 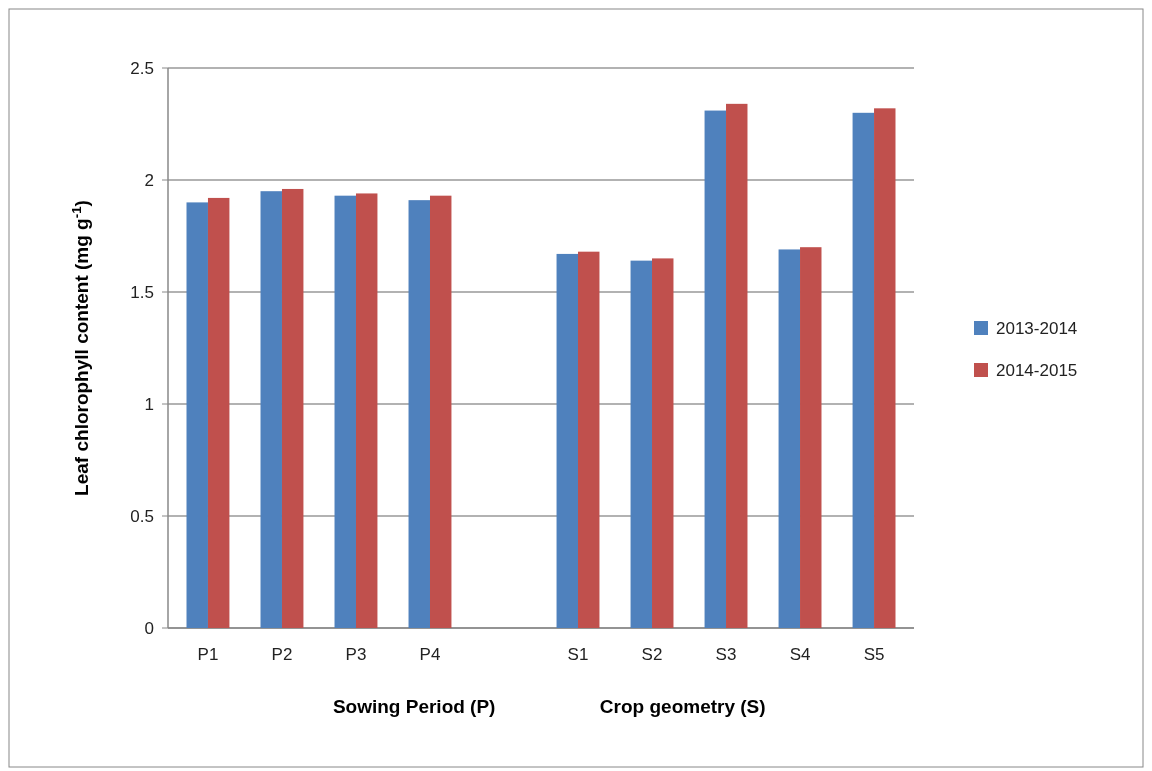 I want to click on y-tick-label: 2, so click(x=149, y=180).